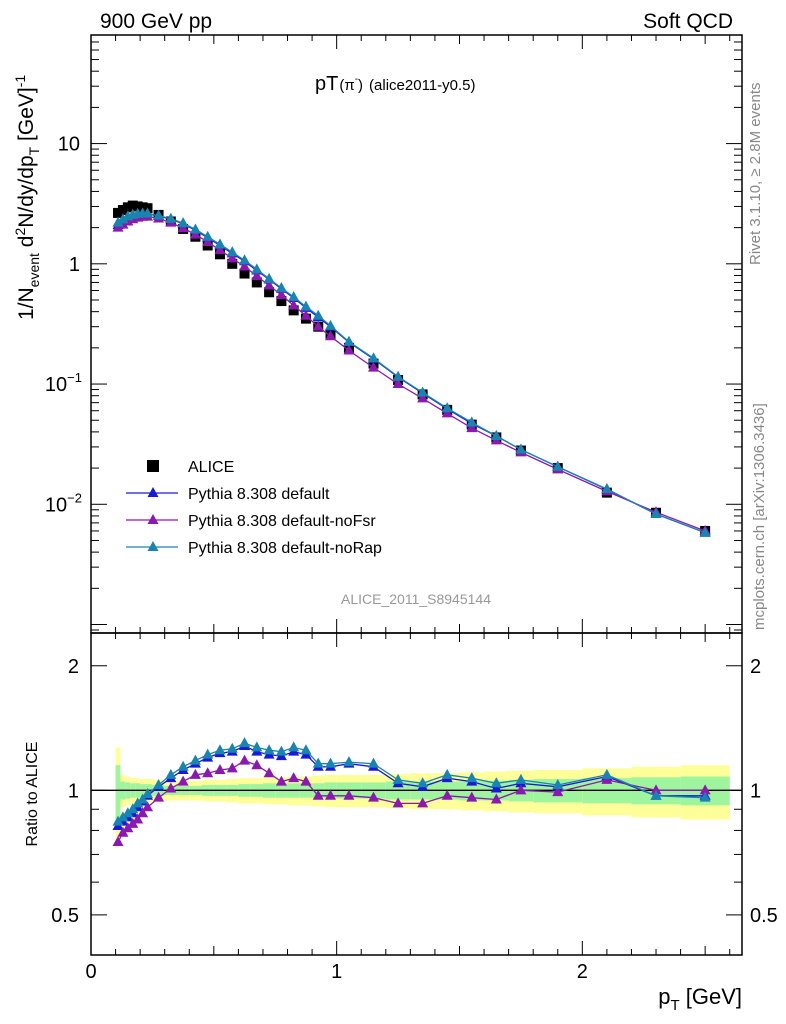 This screenshot has width=786, height=1024. Describe the element at coordinates (74, 265) in the screenshot. I see `main-y-tick-label: 1` at that location.